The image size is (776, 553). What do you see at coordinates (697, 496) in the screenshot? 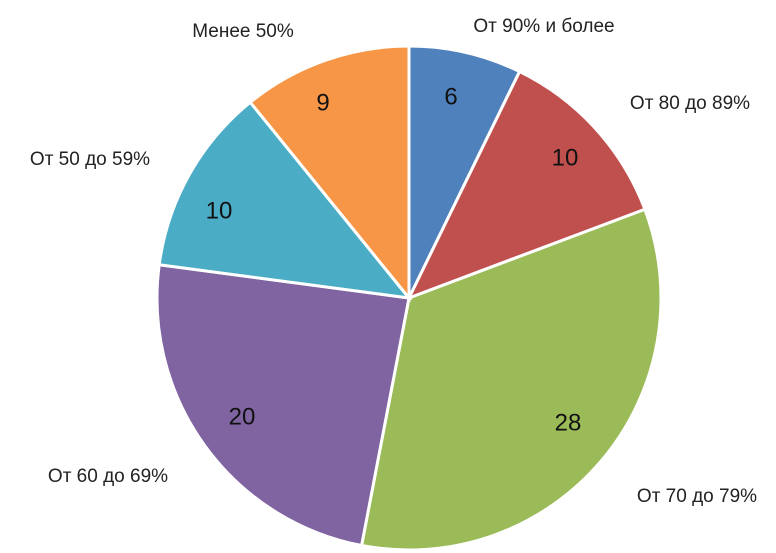
I see `slice-category-label: От 70 до 79%` at bounding box center [697, 496].